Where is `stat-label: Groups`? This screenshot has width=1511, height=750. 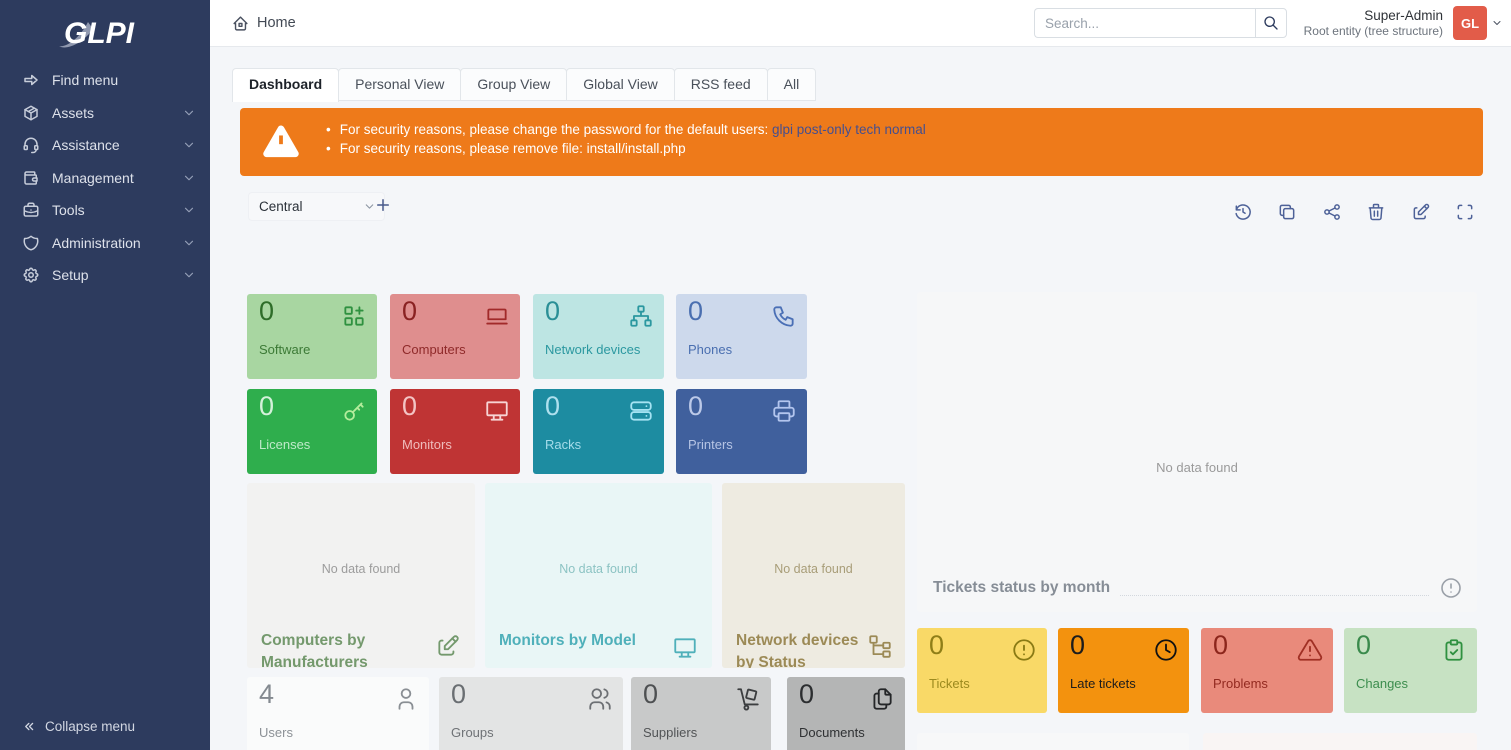
stat-label: Groups is located at coordinates (472, 732).